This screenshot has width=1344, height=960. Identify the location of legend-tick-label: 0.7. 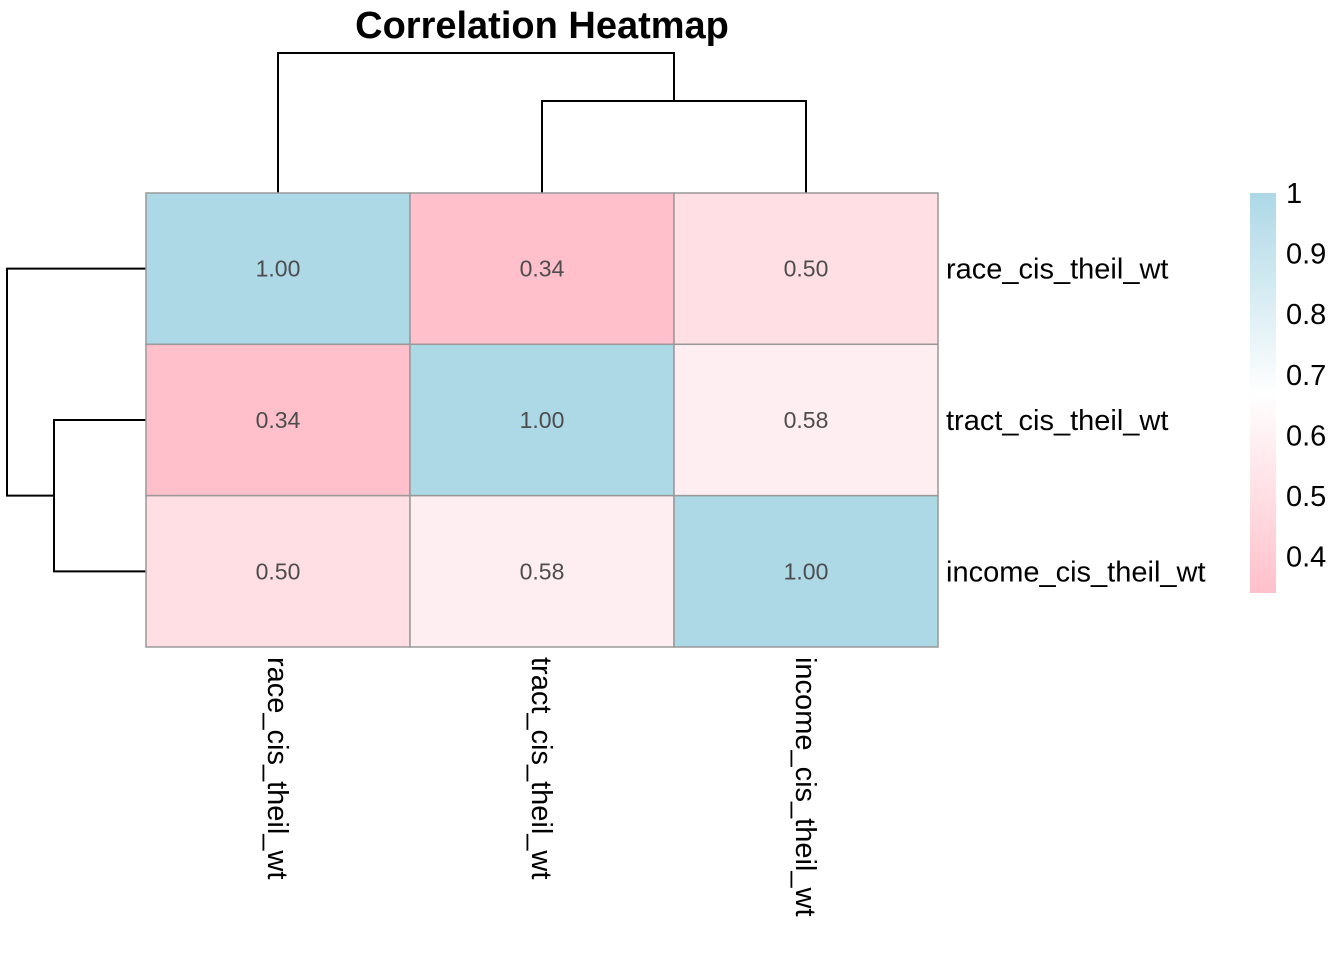
(1306, 376).